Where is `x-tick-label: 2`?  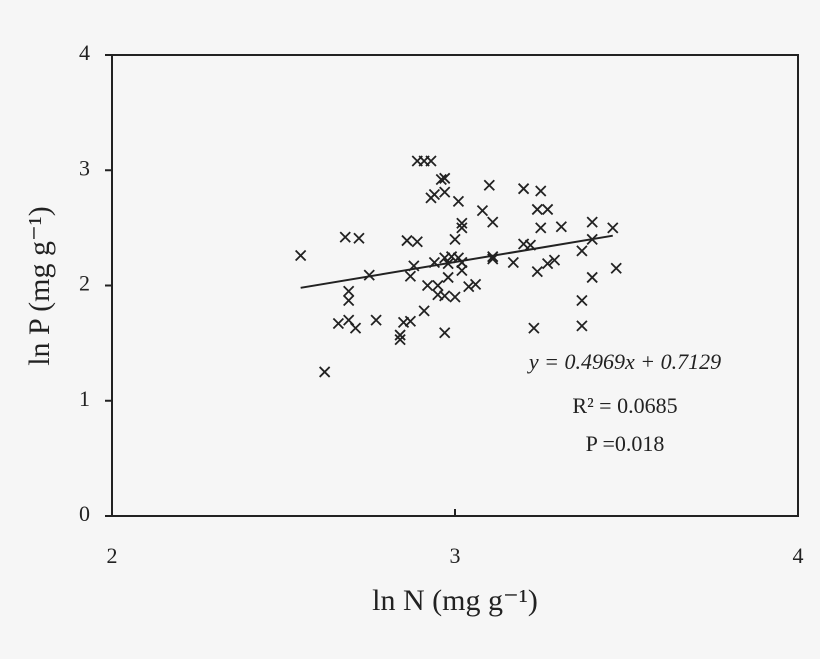 x-tick-label: 2 is located at coordinates (112, 555).